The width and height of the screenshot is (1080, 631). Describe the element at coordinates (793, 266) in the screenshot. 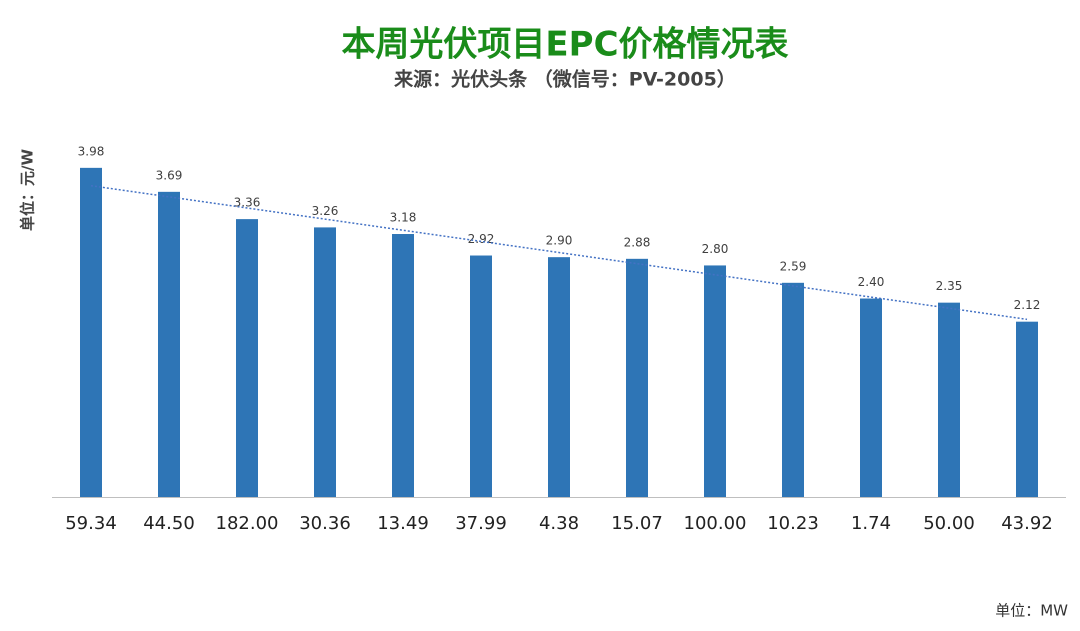

I see `value-label: 2.59` at that location.